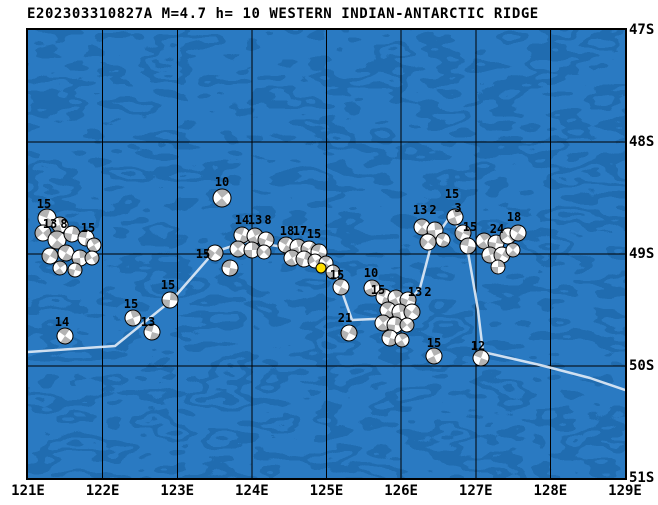 The height and width of the screenshot is (505, 658). I want to click on lon-label: 121E, so click(28, 491).